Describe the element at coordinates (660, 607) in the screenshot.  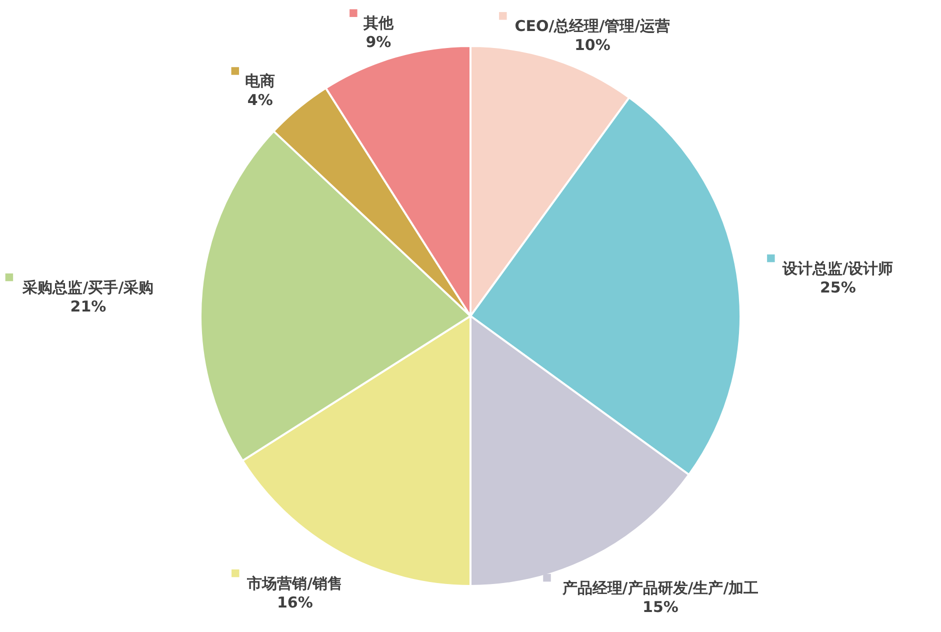
I see `data-label: 15%` at that location.